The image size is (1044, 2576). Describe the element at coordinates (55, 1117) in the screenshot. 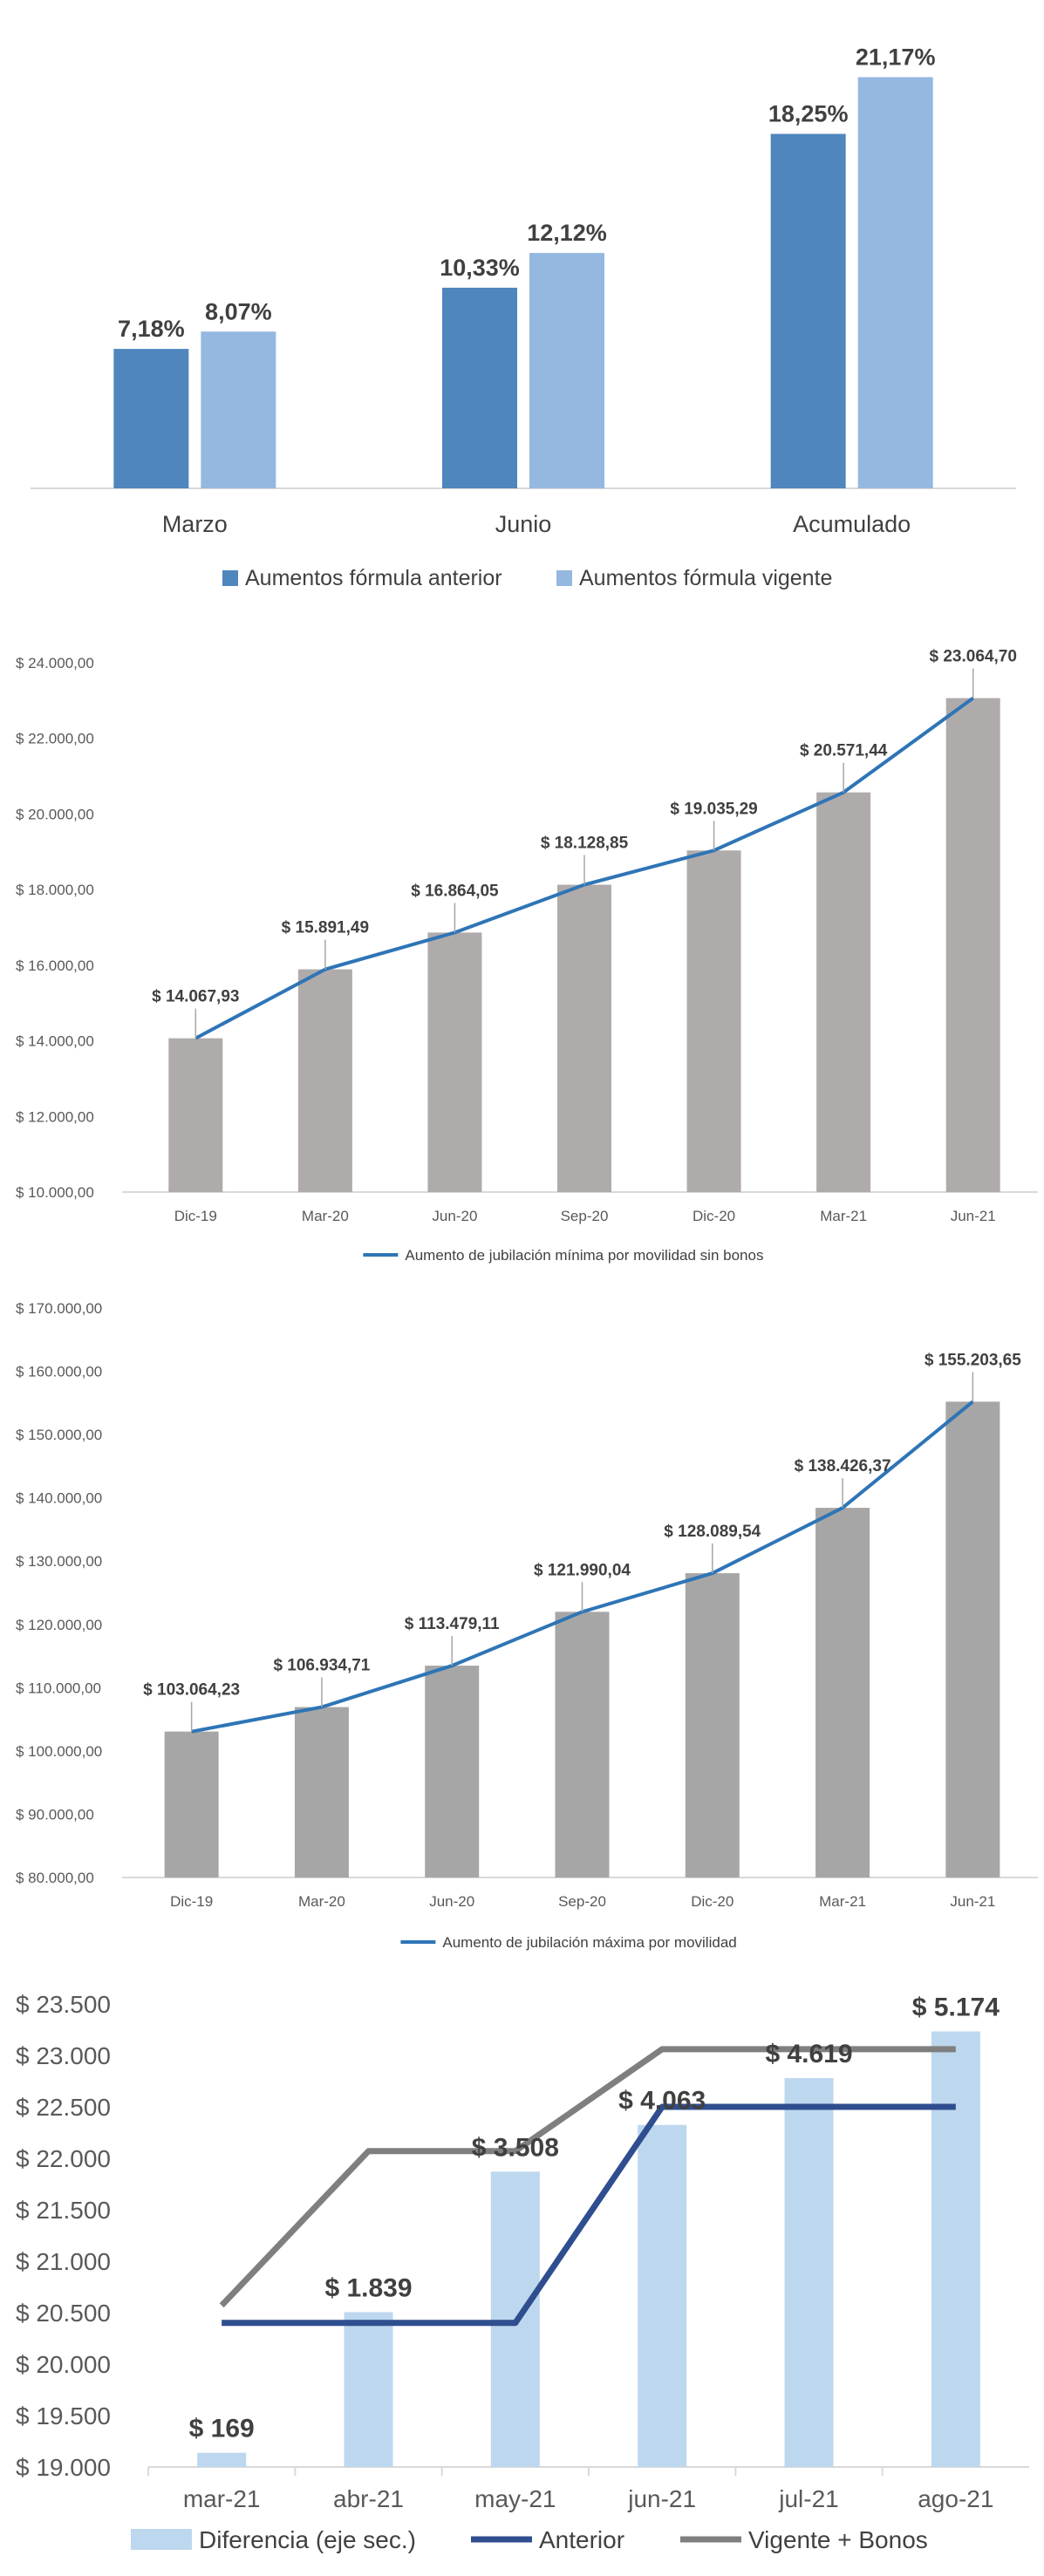

I see `y-tick-label: $ 12.000,00` at that location.